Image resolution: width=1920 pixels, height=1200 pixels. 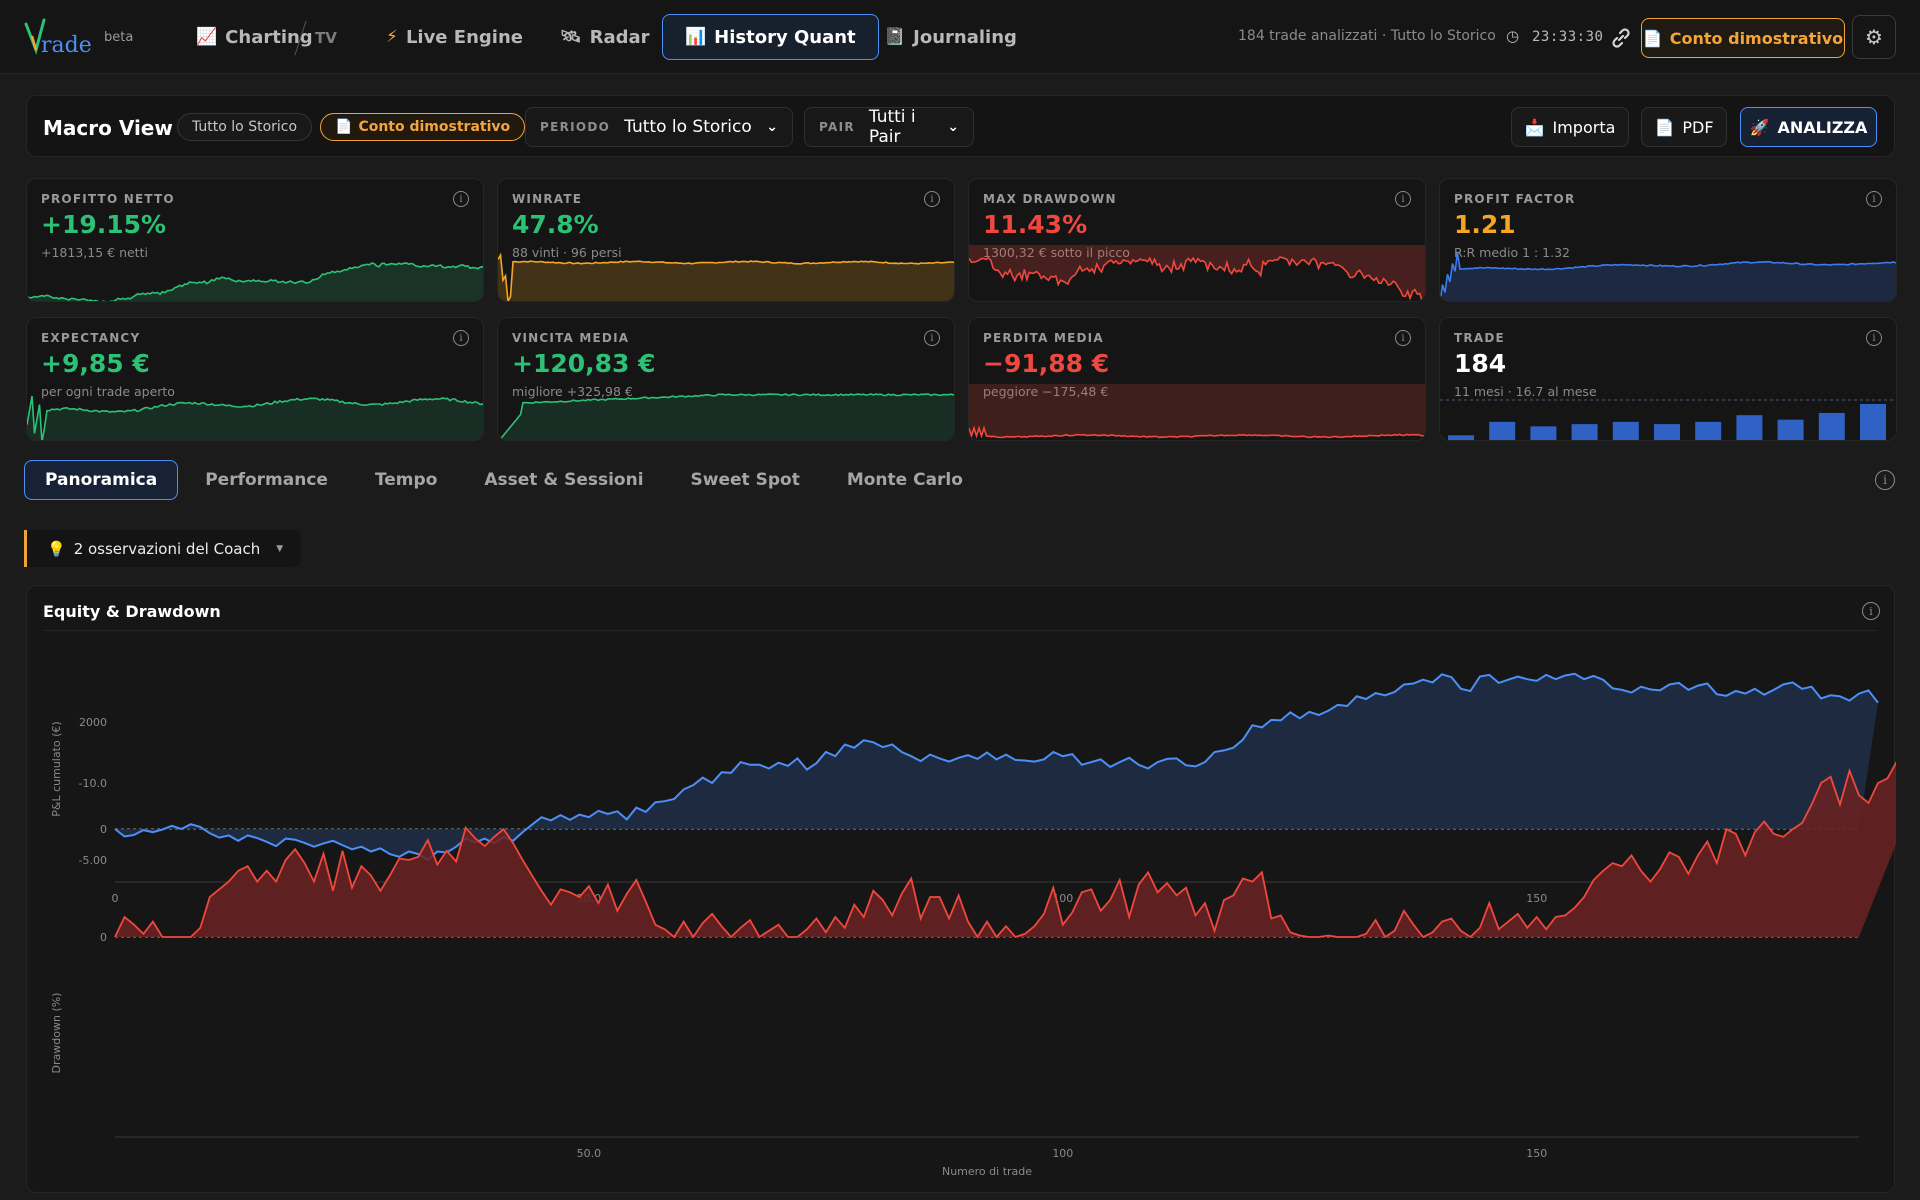 What do you see at coordinates (56, 768) in the screenshot?
I see `y-axis-label: P&L cumulato (€)` at bounding box center [56, 768].